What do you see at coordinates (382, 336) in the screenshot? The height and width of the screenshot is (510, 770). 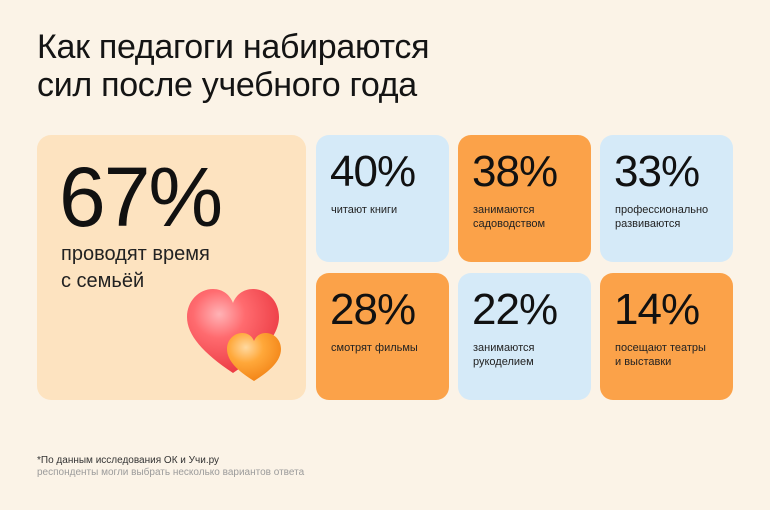 I see `stat-card-movies: 28% смотрят фильмы` at bounding box center [382, 336].